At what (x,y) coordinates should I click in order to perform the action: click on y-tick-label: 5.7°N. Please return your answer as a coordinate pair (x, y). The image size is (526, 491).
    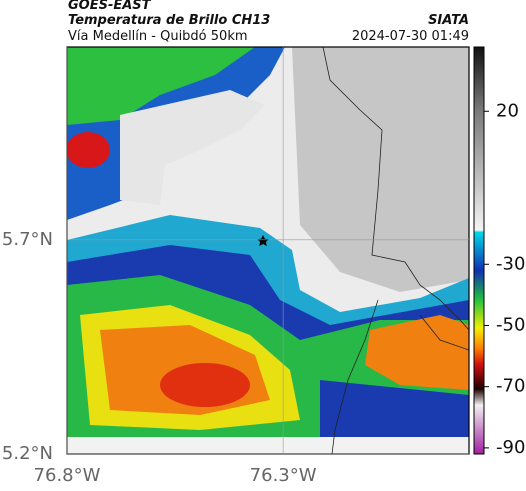
    Looking at the image, I should click on (27, 239).